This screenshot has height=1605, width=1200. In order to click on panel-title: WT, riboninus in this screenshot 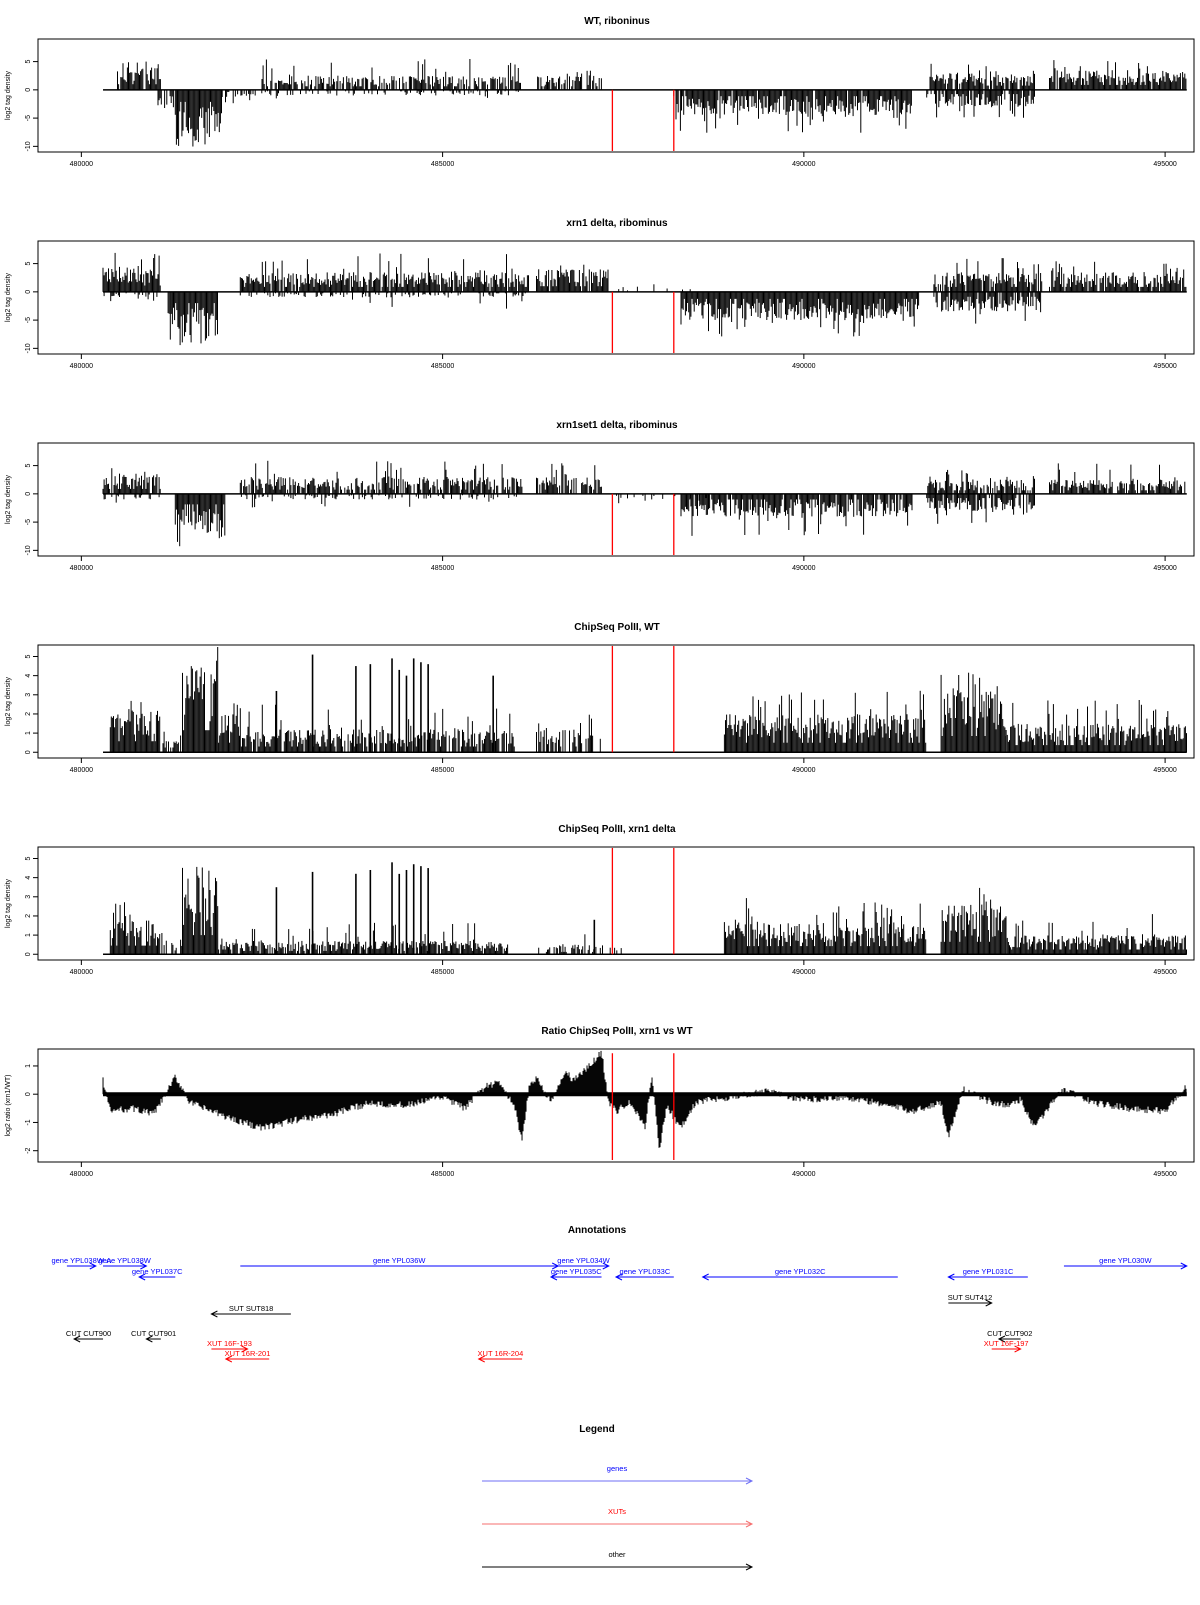, I will do `click(617, 21)`.